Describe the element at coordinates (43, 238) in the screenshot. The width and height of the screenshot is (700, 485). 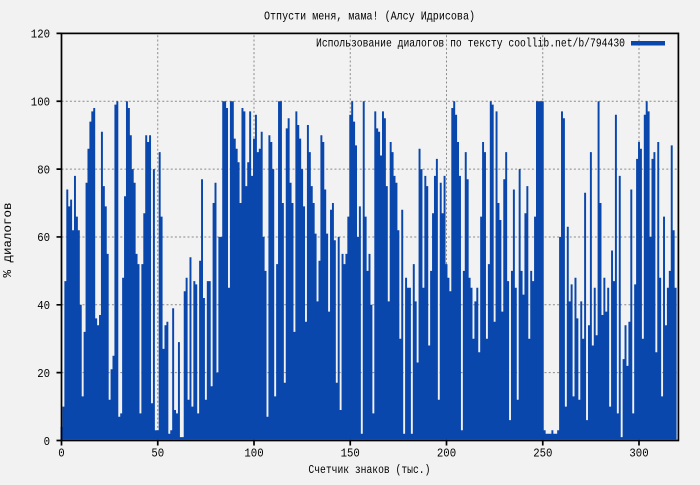
I see `svg-text: 60` at that location.